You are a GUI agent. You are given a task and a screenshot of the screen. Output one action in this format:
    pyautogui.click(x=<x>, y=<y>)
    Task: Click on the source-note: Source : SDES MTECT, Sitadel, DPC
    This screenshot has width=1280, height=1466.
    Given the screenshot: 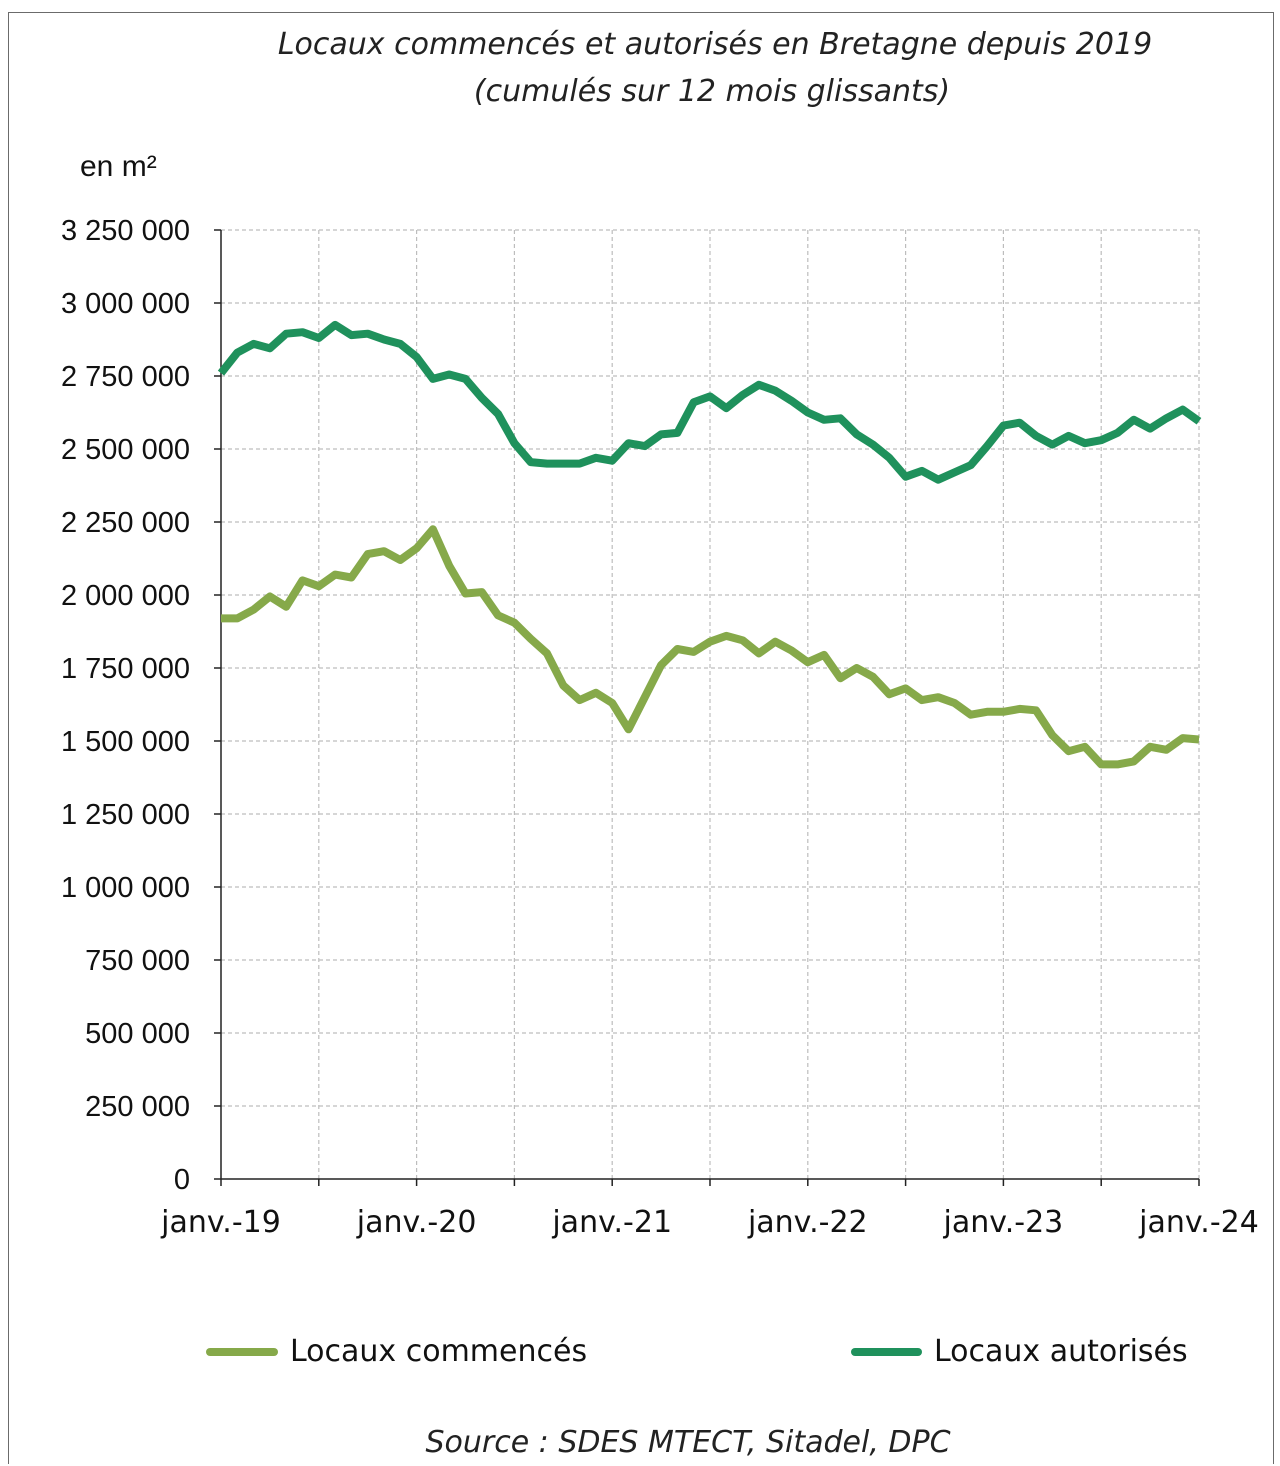 What is the action you would take?
    pyautogui.click(x=687, y=1442)
    